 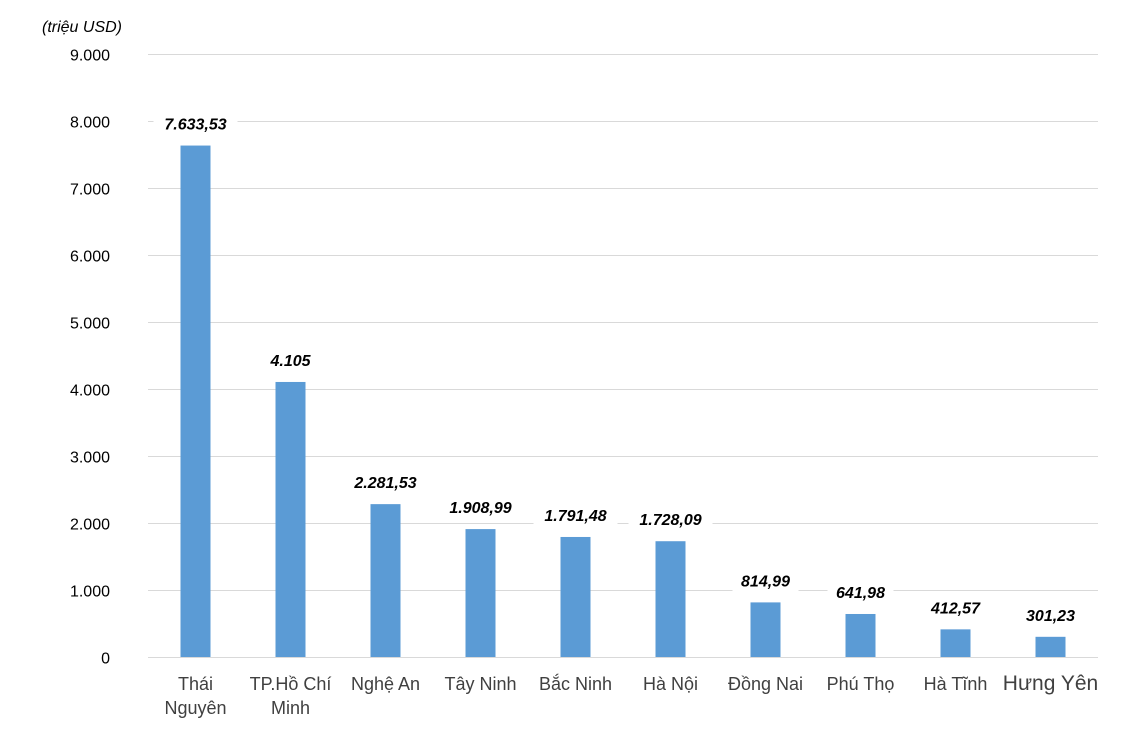 I want to click on x-category-label-line: Nguyên, so click(x=195, y=708).